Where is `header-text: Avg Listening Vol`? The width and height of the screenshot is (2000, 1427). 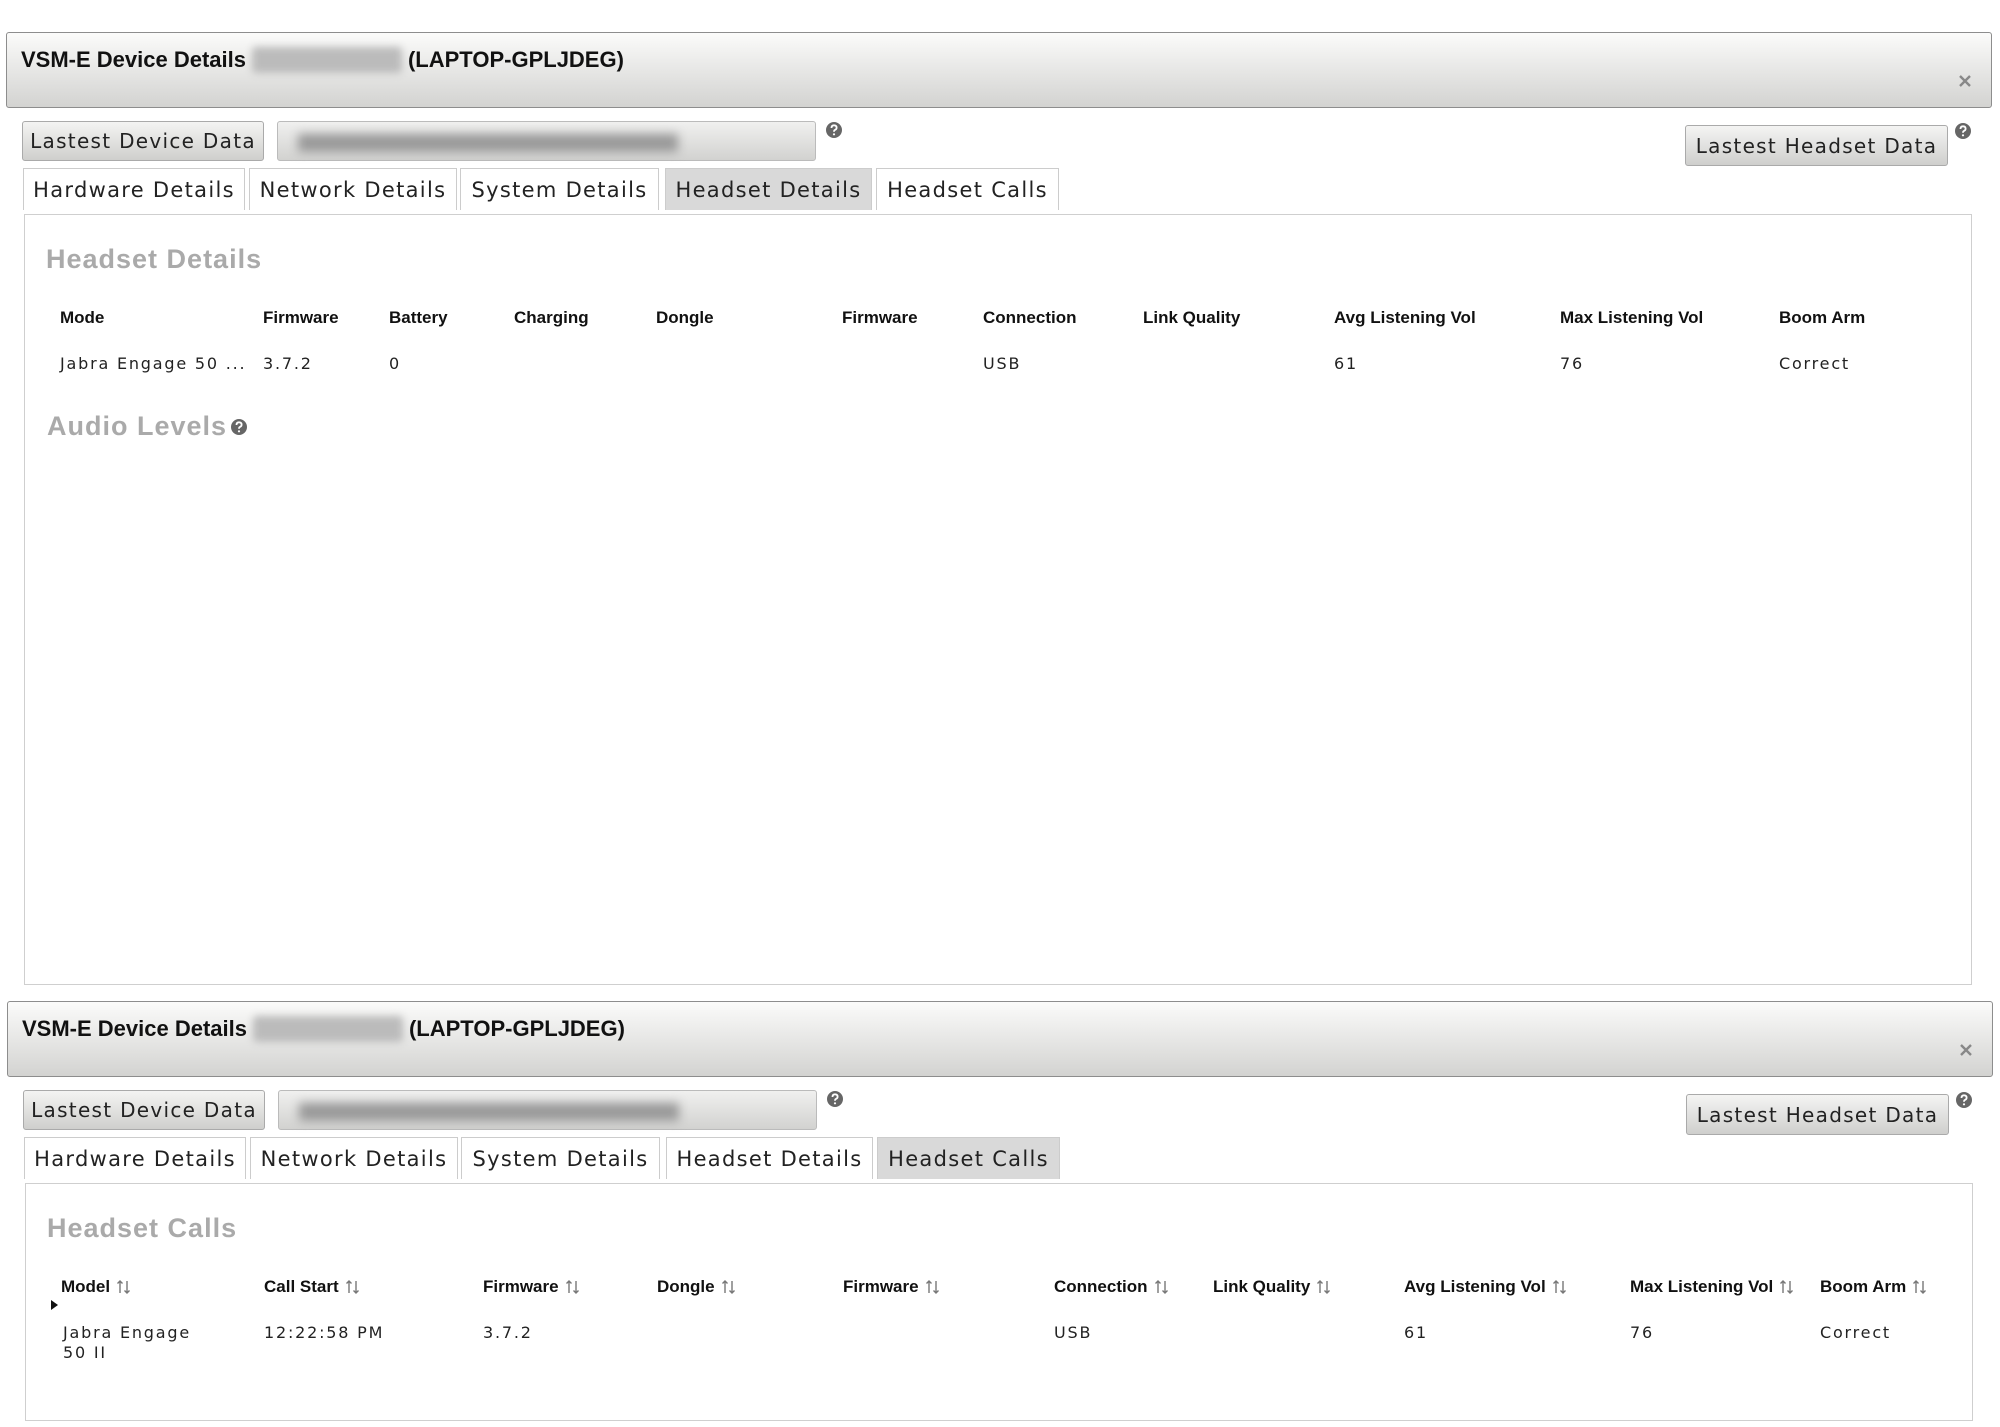
header-text: Avg Listening Vol is located at coordinates (1475, 1286).